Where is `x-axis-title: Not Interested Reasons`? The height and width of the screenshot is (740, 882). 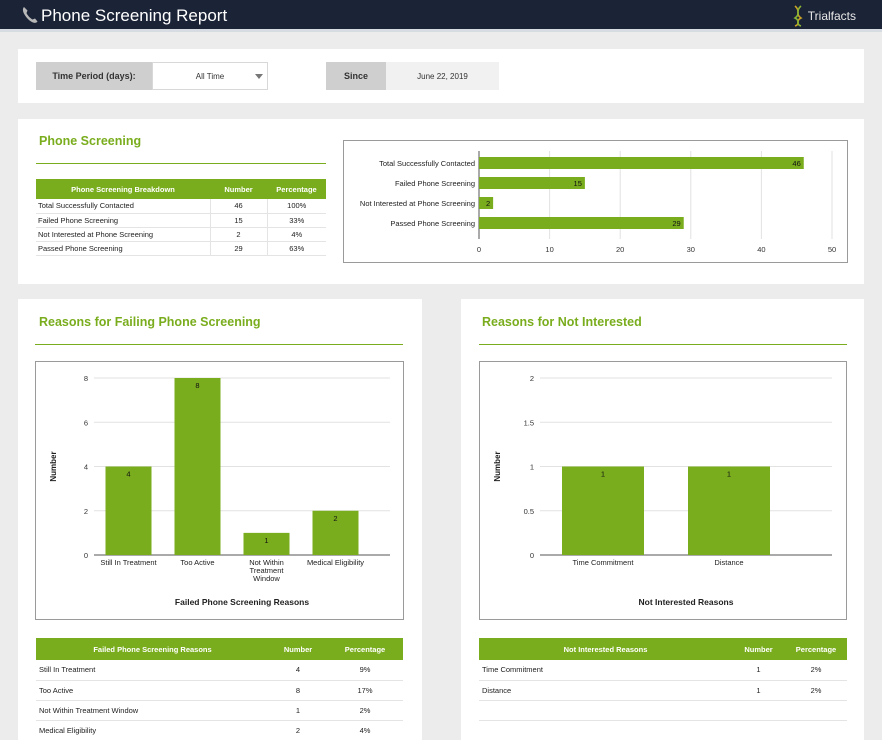 x-axis-title: Not Interested Reasons is located at coordinates (686, 602).